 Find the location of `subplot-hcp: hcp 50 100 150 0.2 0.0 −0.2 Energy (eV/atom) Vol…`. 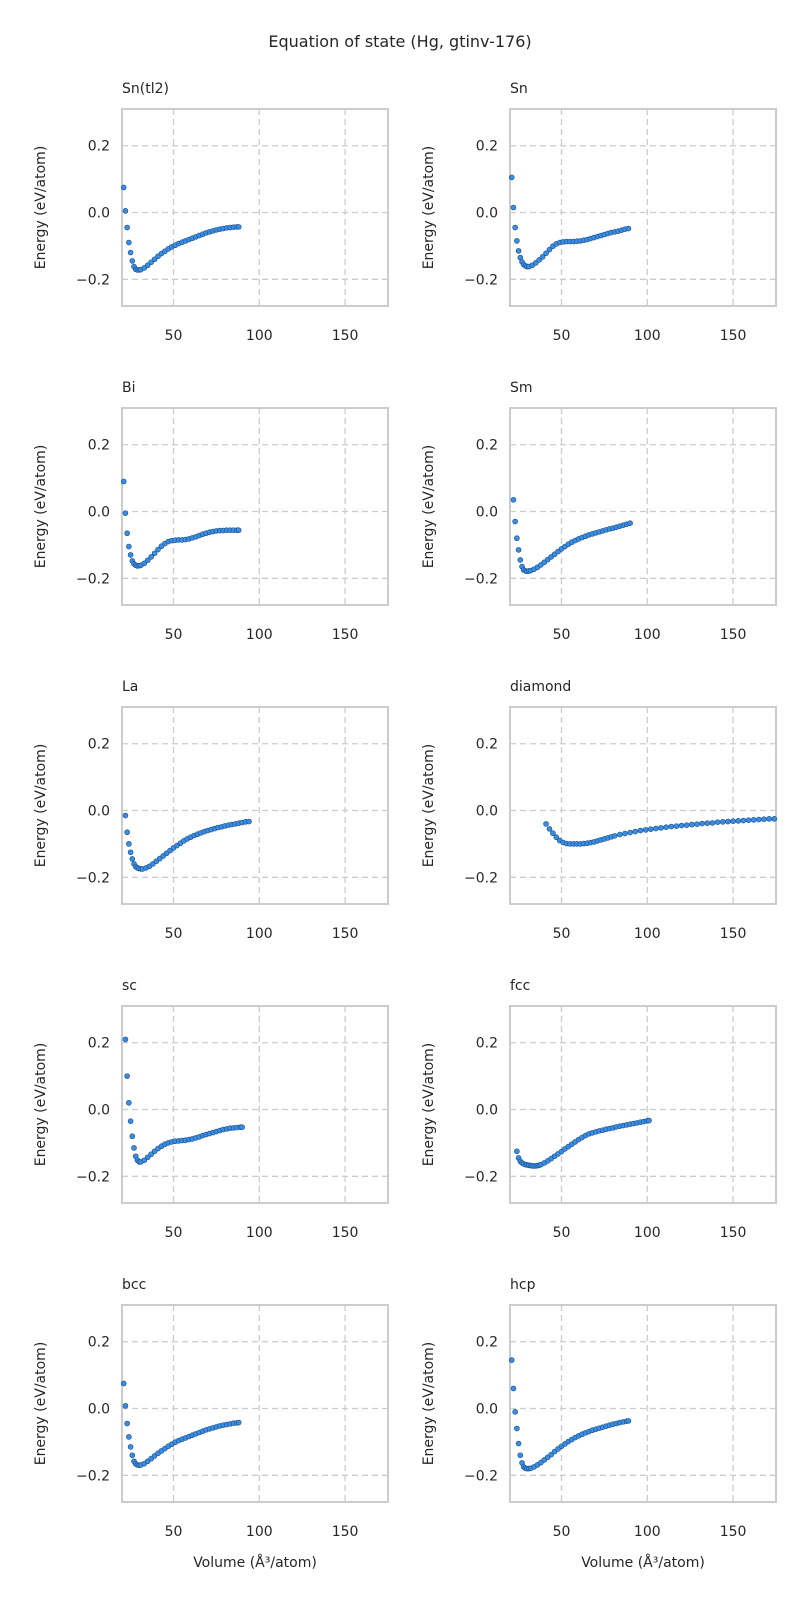

subplot-hcp: hcp 50 100 150 0.2 0.0 −0.2 Energy (eV/atom) Vol… is located at coordinates (599, 1424).